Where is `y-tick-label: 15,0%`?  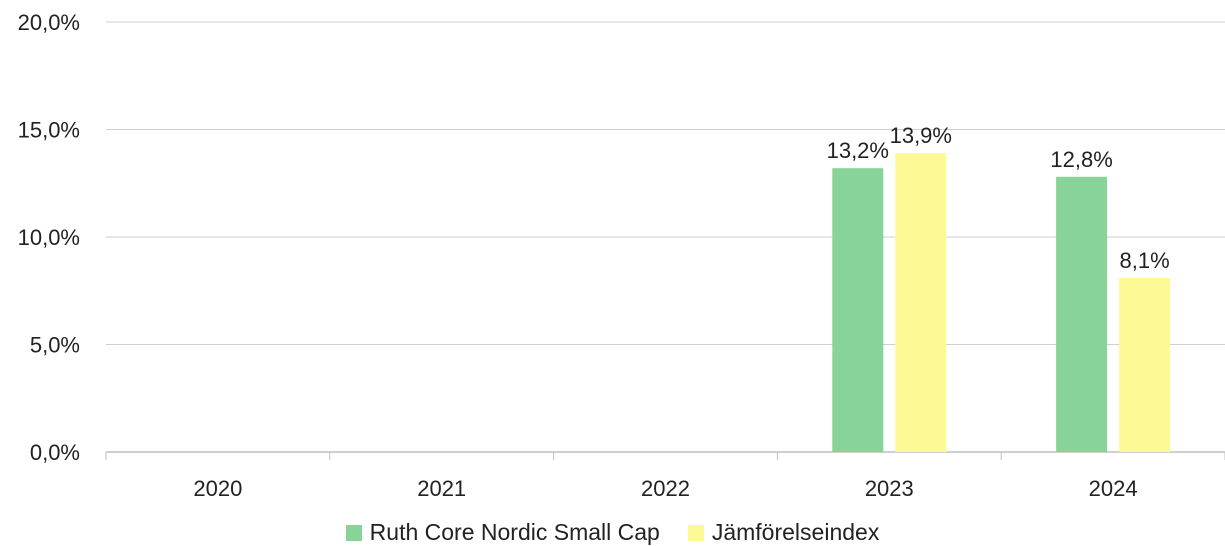
y-tick-label: 15,0% is located at coordinates (49, 130).